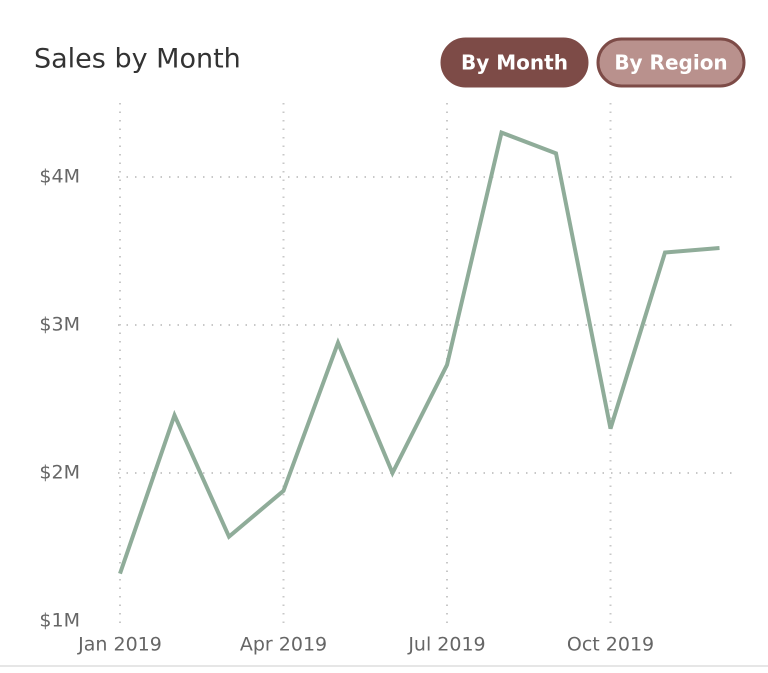 The width and height of the screenshot is (768, 673). Describe the element at coordinates (59, 325) in the screenshot. I see `y-tick-label: $3M` at that location.